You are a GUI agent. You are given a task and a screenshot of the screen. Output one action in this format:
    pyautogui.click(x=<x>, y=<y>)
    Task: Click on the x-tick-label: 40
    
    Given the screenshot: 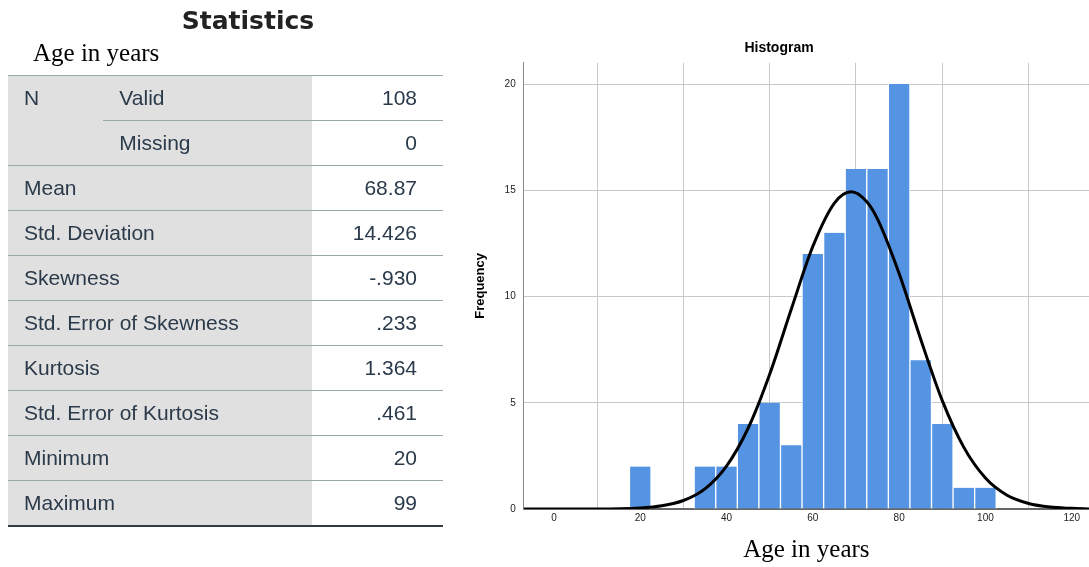 What is the action you would take?
    pyautogui.click(x=726, y=517)
    